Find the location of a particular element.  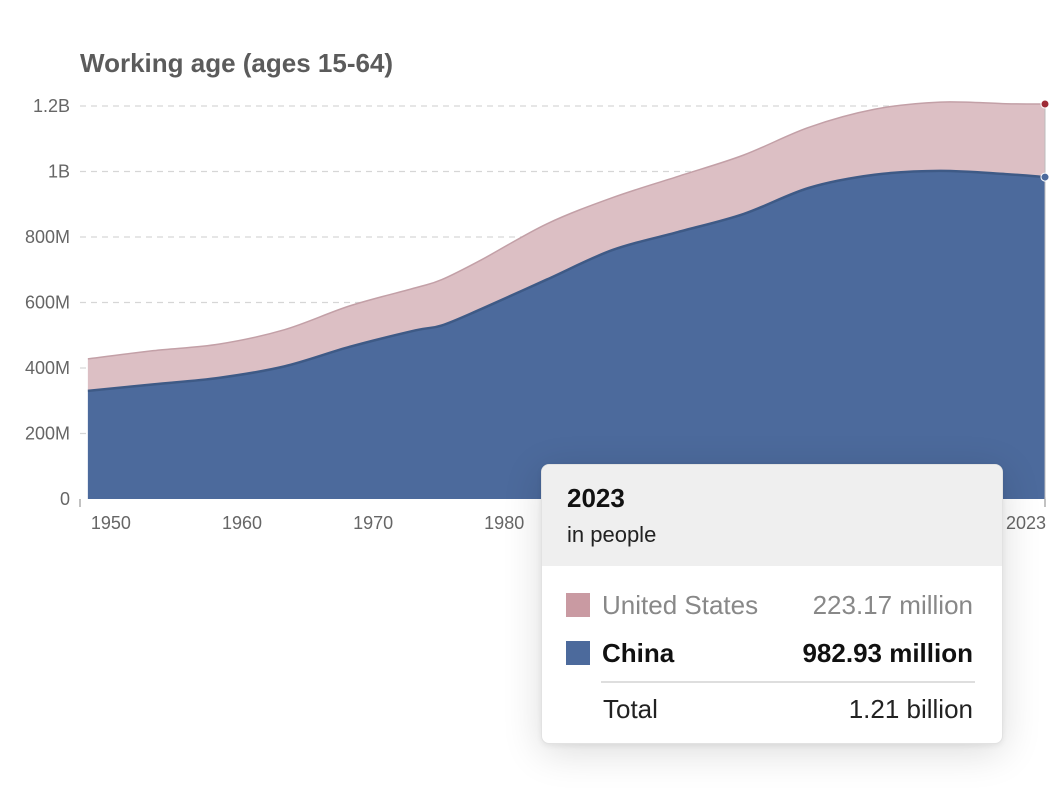

tooltip-year: 2023 is located at coordinates (596, 498).